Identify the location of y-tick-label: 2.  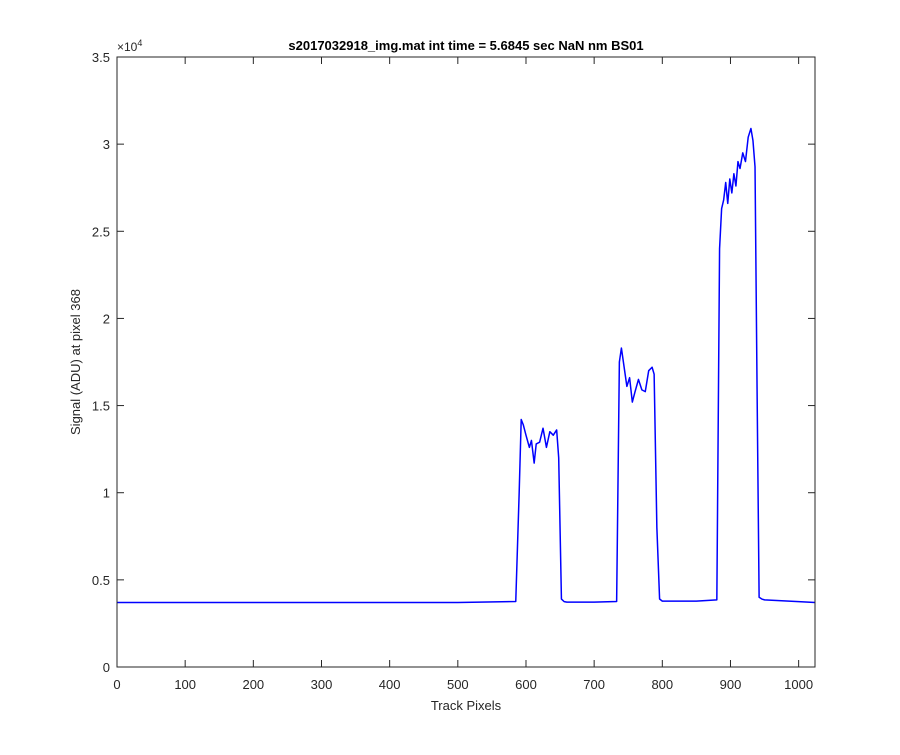
(106, 318).